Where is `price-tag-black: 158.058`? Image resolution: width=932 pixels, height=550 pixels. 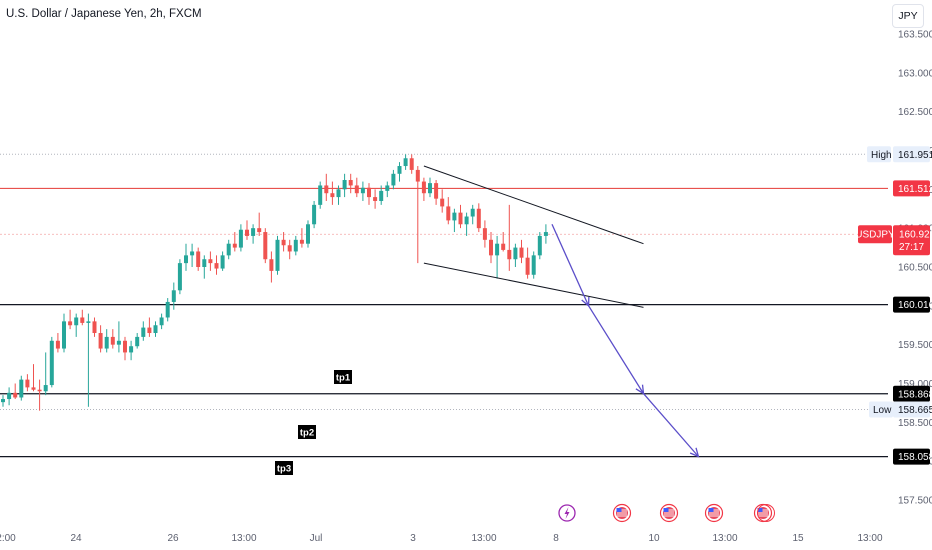
price-tag-black: 158.058 is located at coordinates (912, 456).